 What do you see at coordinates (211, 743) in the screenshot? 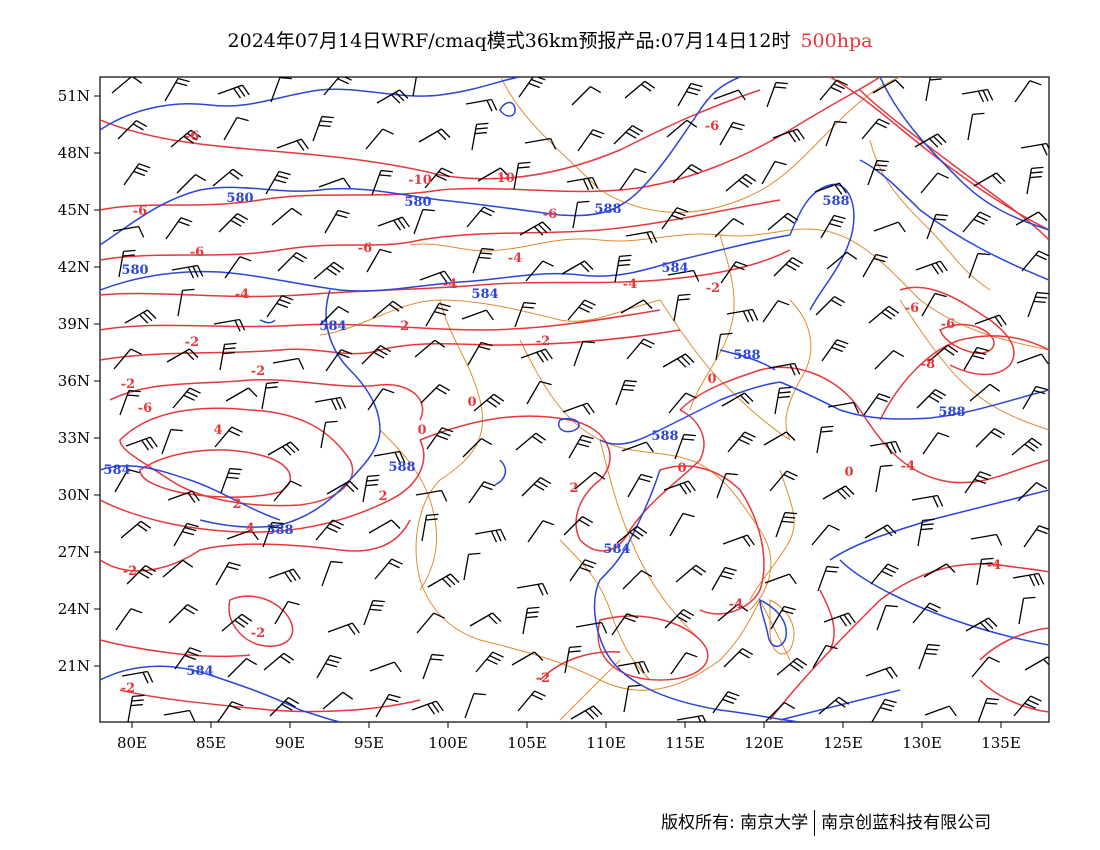
I see `x-tick-label: 85E` at bounding box center [211, 743].